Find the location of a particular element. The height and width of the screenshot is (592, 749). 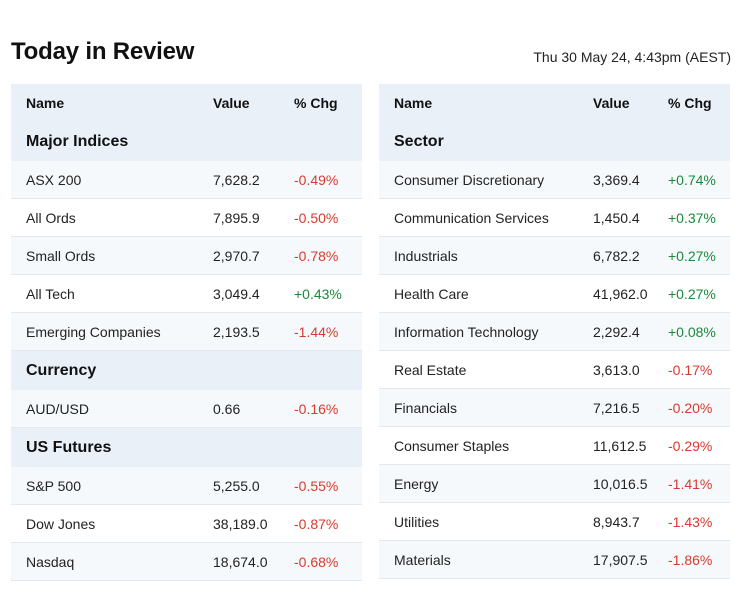

row-change: -0.17% is located at coordinates (691, 369).